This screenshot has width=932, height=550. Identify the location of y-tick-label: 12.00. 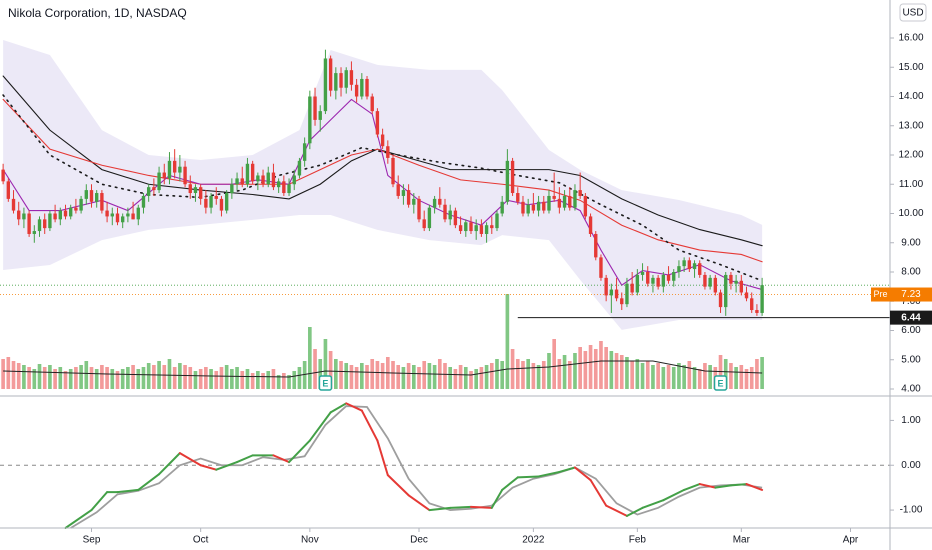
(910, 155).